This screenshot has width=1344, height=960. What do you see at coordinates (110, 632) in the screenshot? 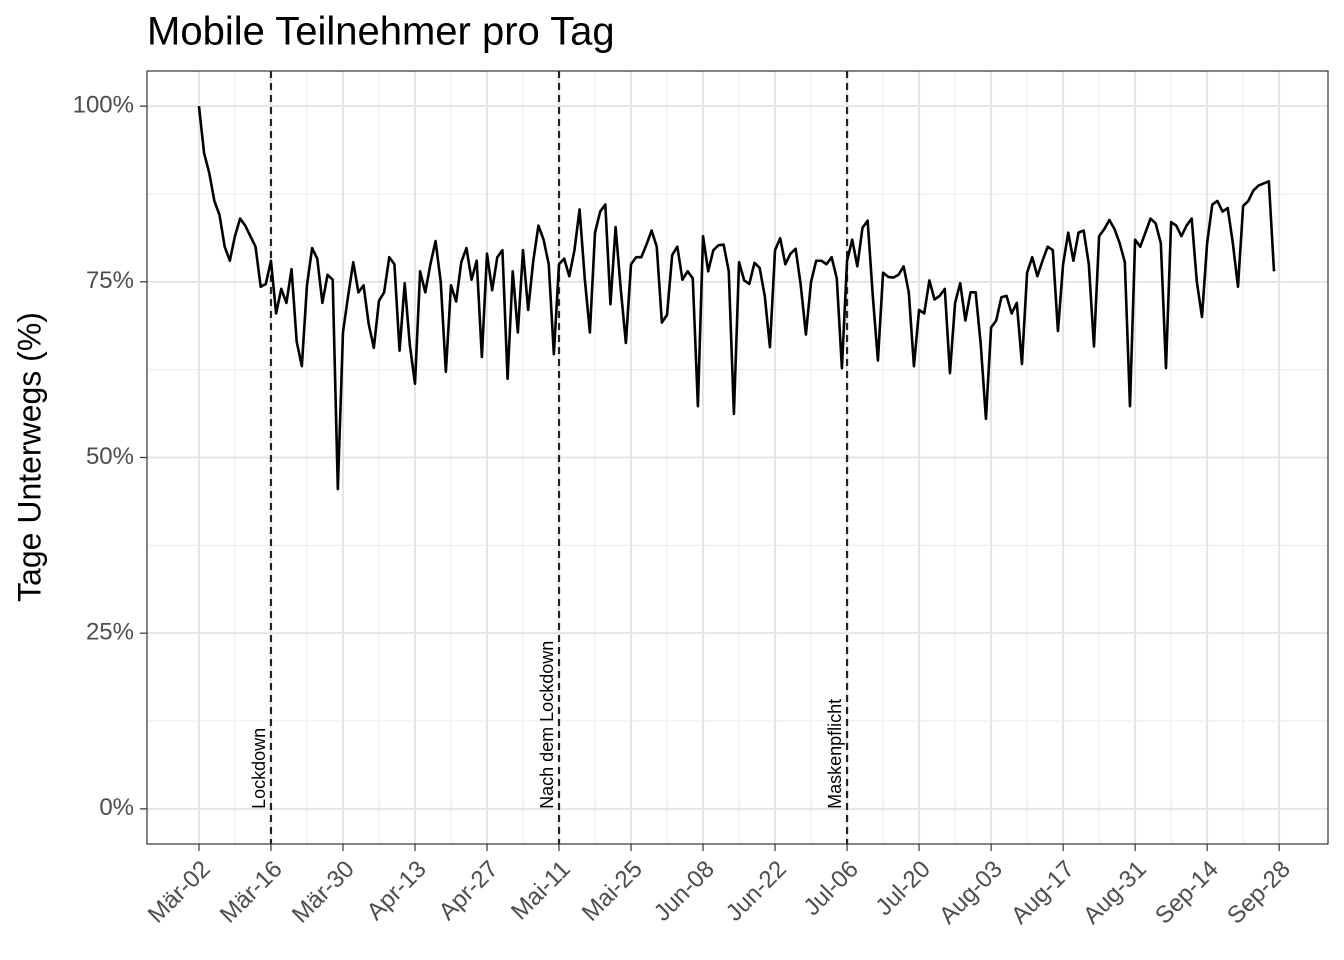
I see `y-tick-label: 25%` at bounding box center [110, 632].